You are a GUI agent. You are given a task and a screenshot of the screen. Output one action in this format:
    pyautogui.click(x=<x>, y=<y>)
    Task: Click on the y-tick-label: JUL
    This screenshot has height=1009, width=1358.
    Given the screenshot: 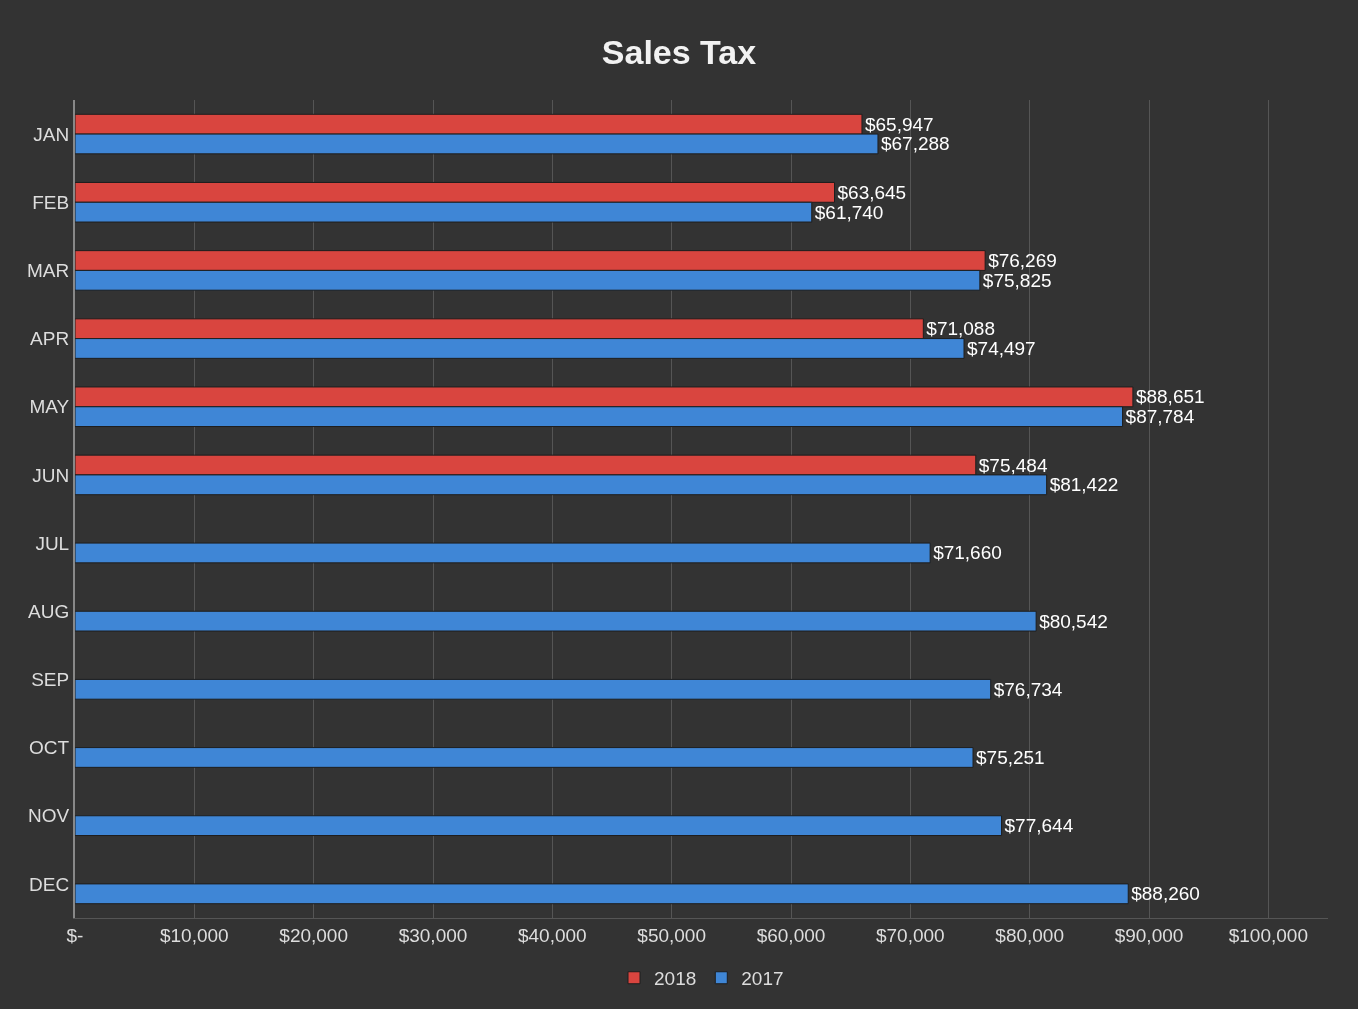 What is the action you would take?
    pyautogui.click(x=52, y=543)
    